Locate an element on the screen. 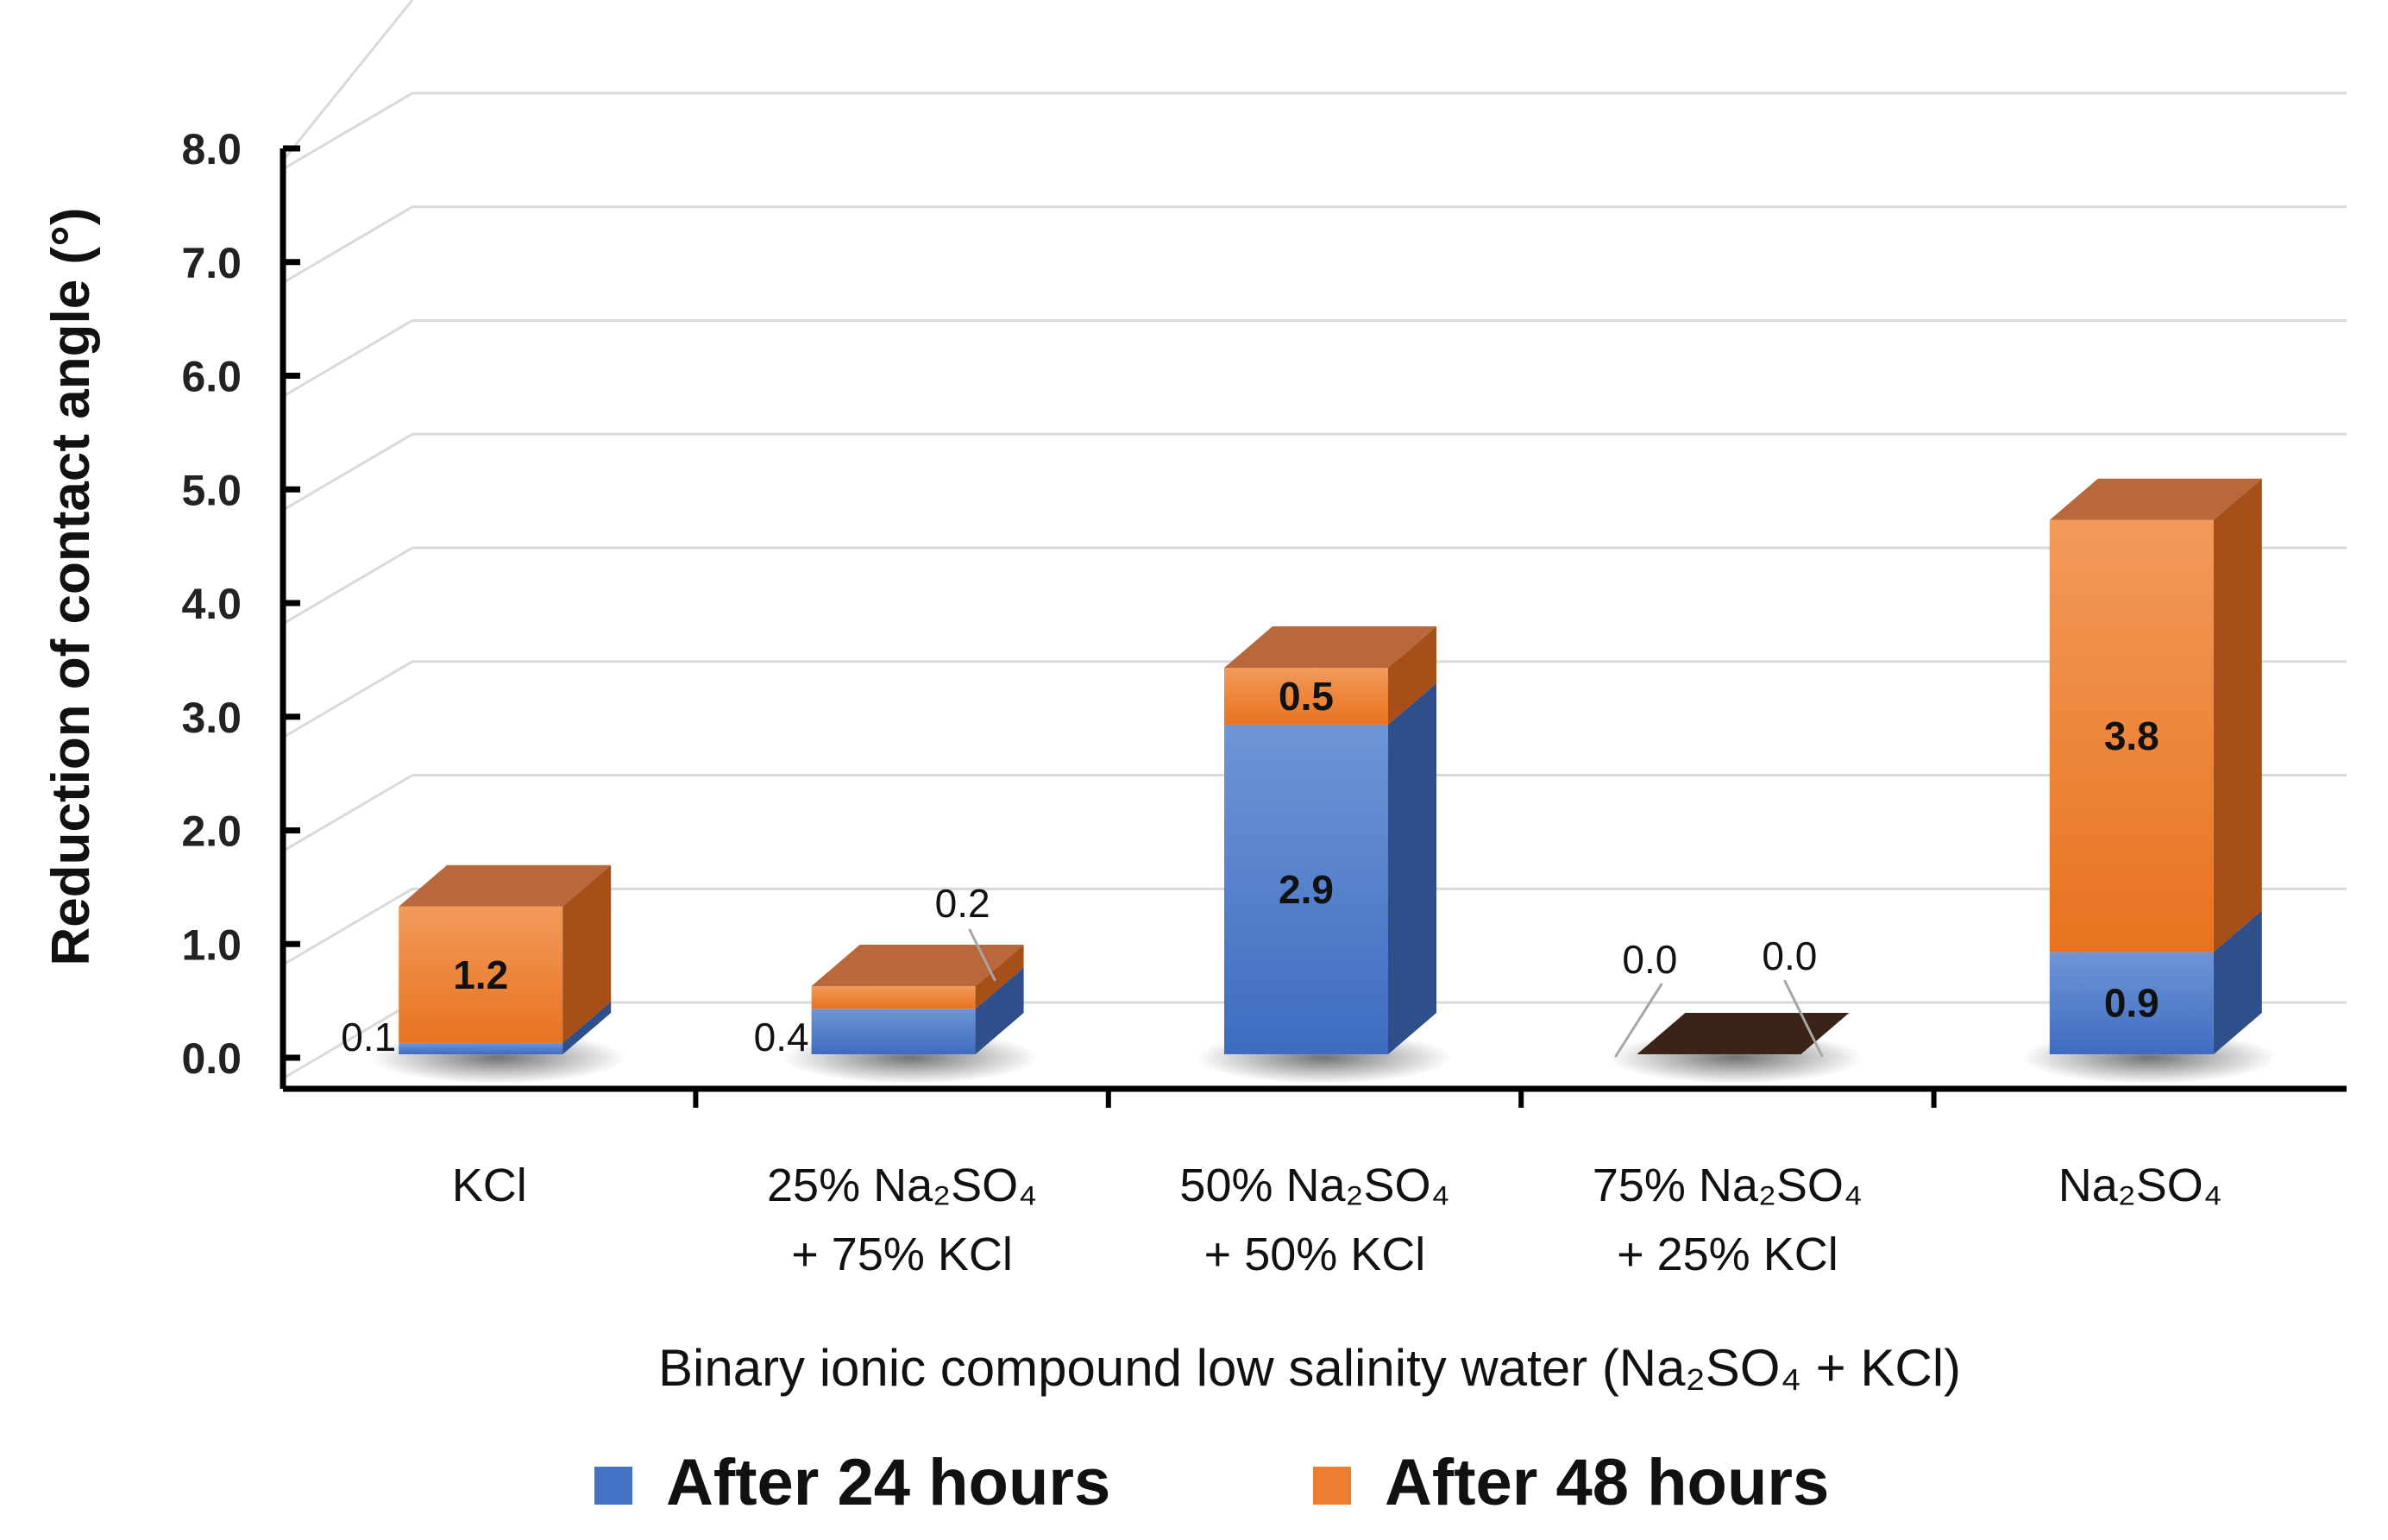 Image resolution: width=2388 pixels, height=1540 pixels. category-label: + 25% KCl is located at coordinates (1728, 1254).